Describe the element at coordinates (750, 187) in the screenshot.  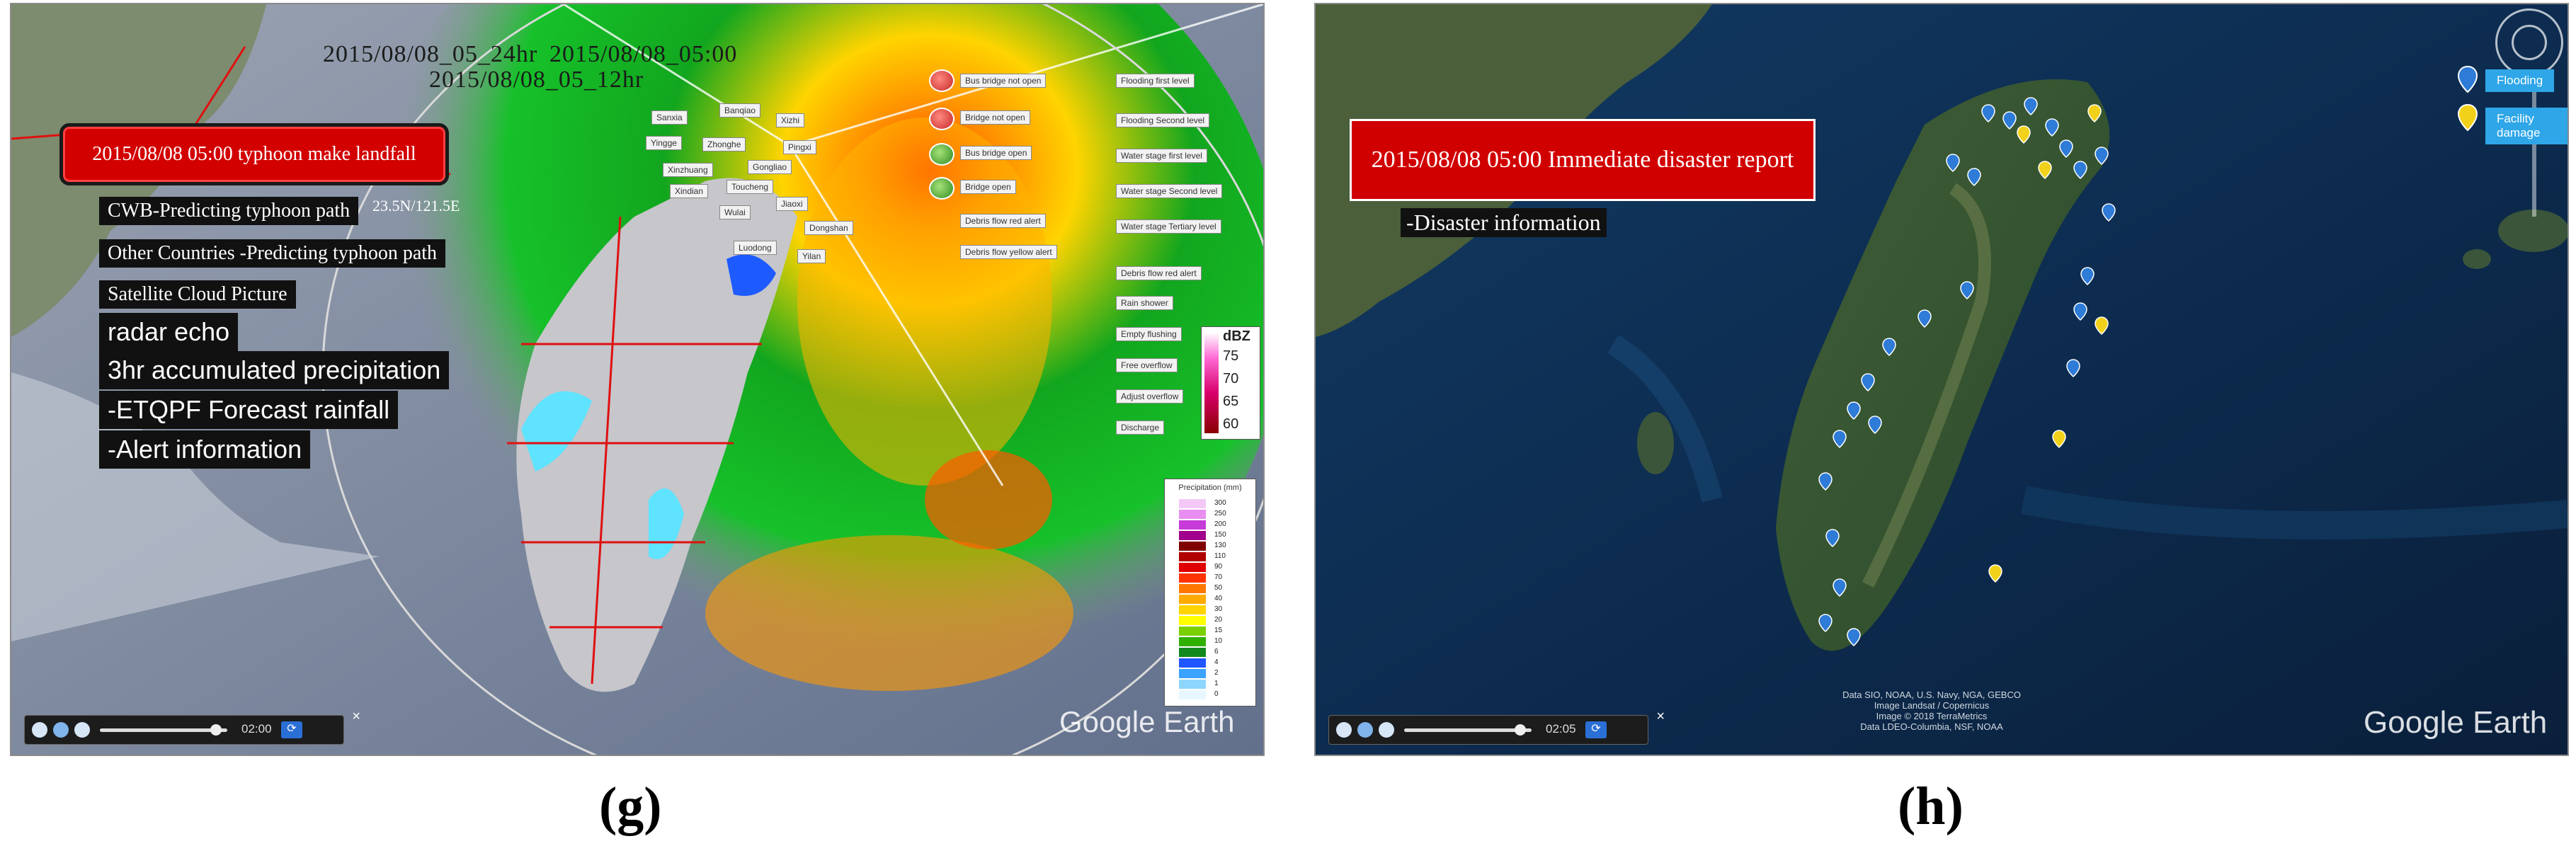
I see `town-label: Toucheng` at that location.